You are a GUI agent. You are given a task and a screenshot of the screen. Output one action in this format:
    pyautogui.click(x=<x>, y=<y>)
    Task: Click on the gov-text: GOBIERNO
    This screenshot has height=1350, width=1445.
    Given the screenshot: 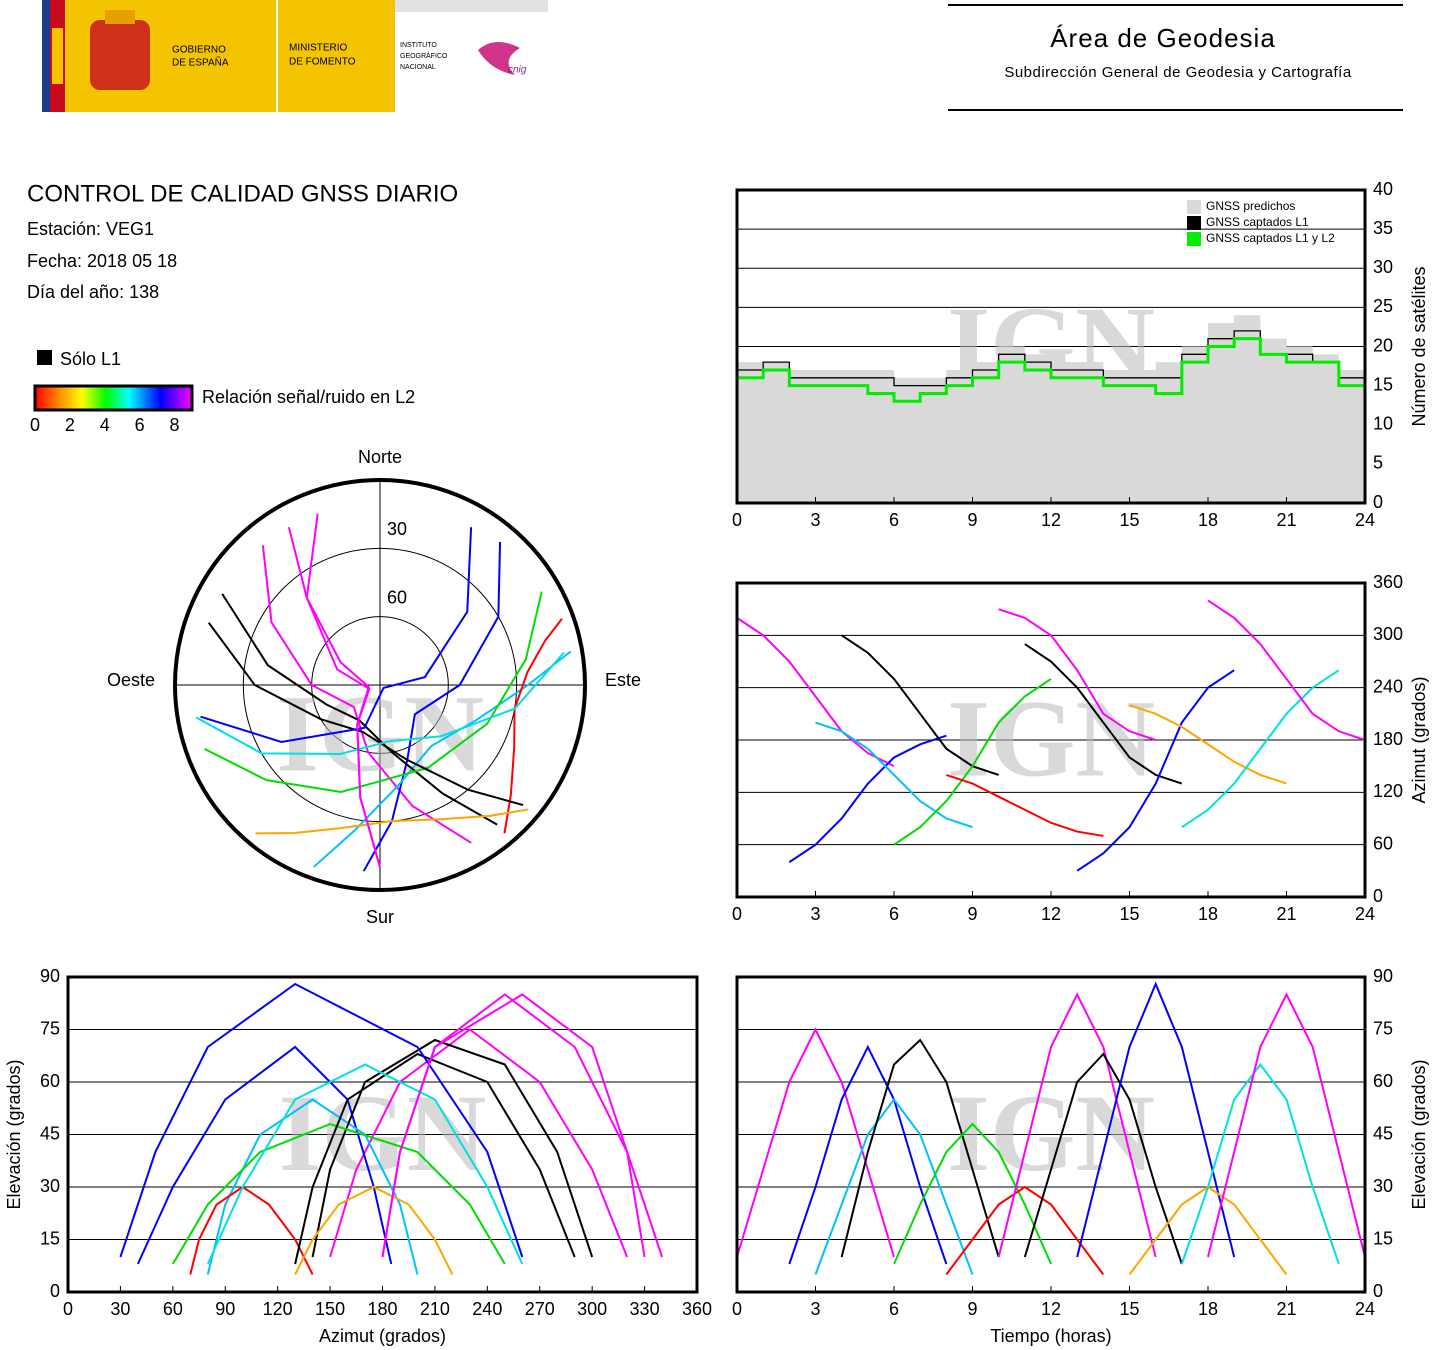 What is the action you would take?
    pyautogui.click(x=199, y=50)
    